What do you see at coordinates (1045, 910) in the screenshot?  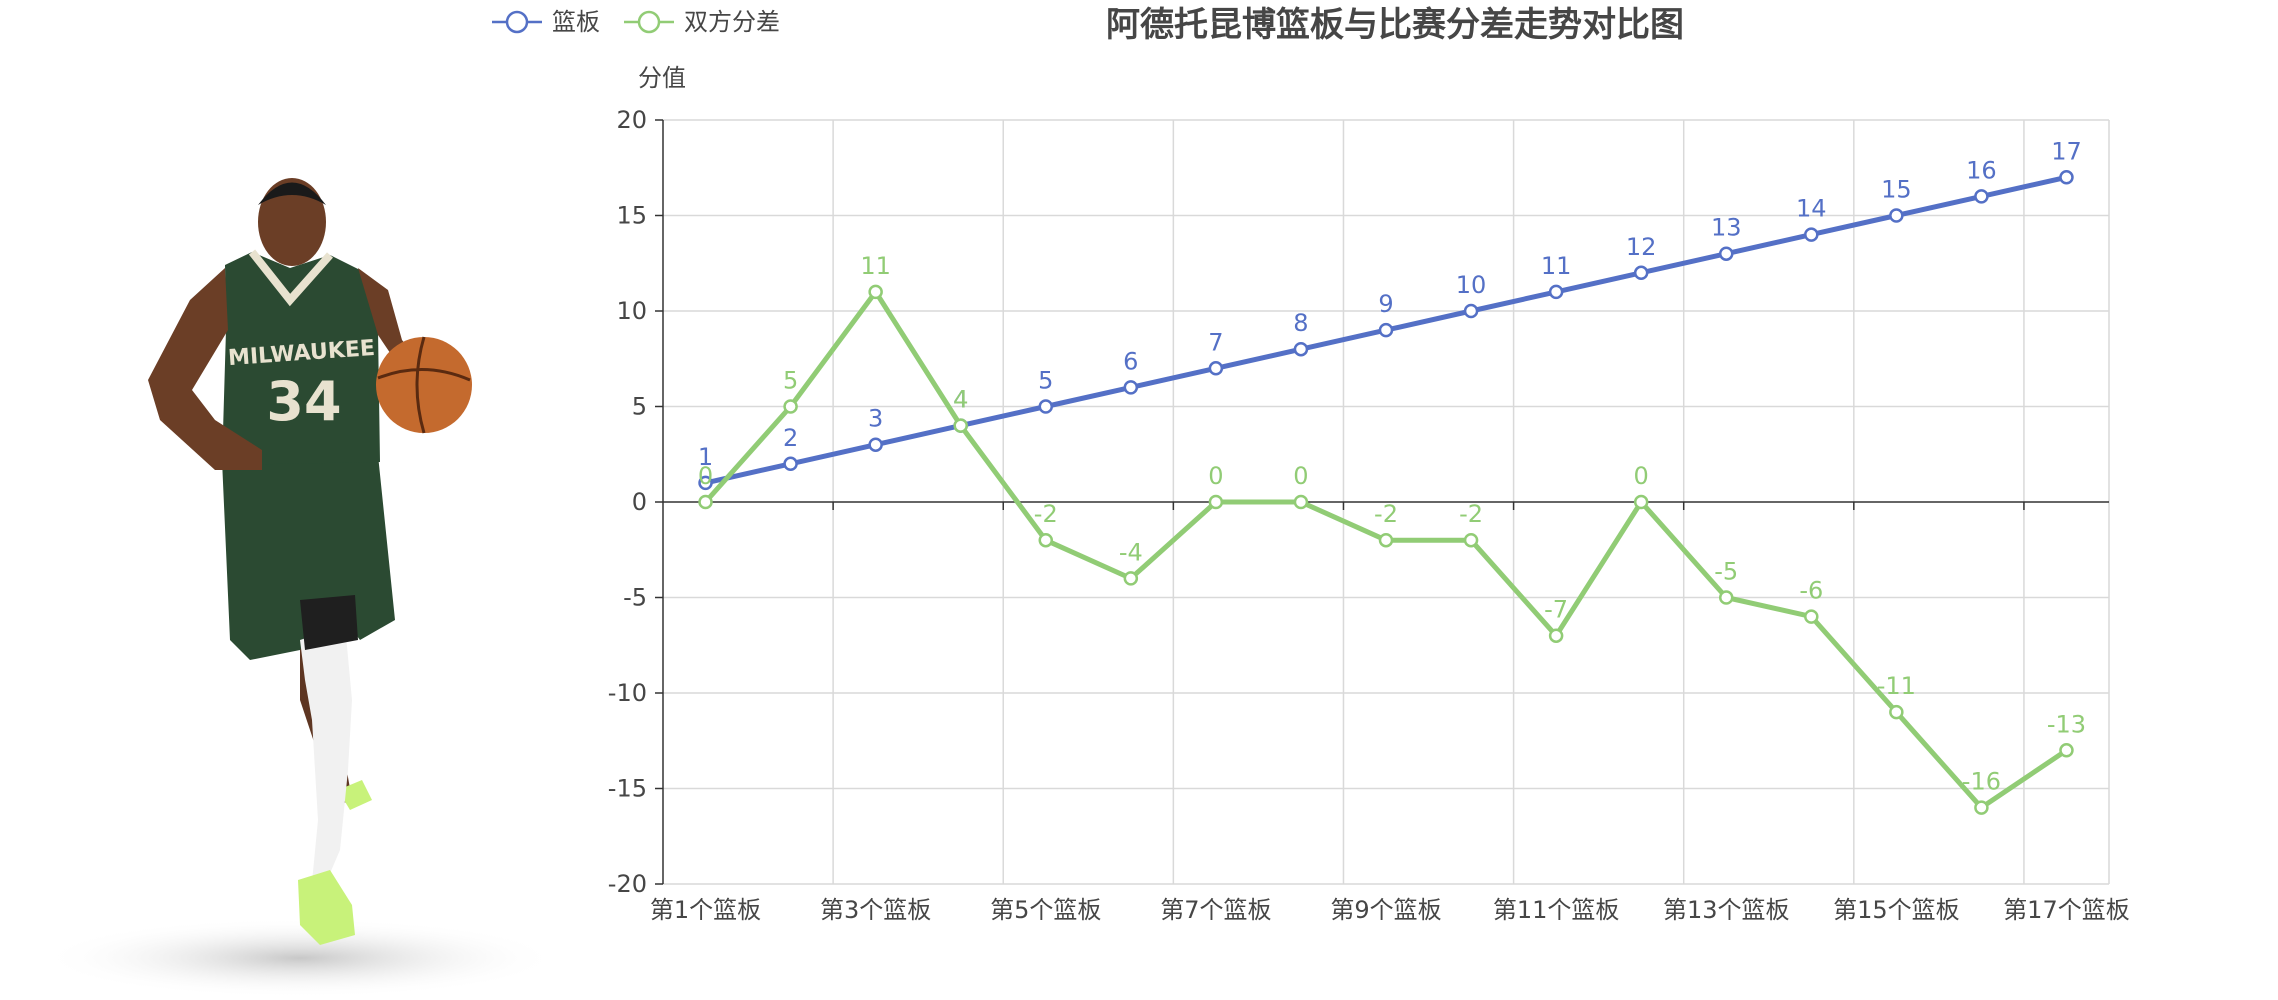 I see `x-tick-label: 第5个篮板` at bounding box center [1045, 910].